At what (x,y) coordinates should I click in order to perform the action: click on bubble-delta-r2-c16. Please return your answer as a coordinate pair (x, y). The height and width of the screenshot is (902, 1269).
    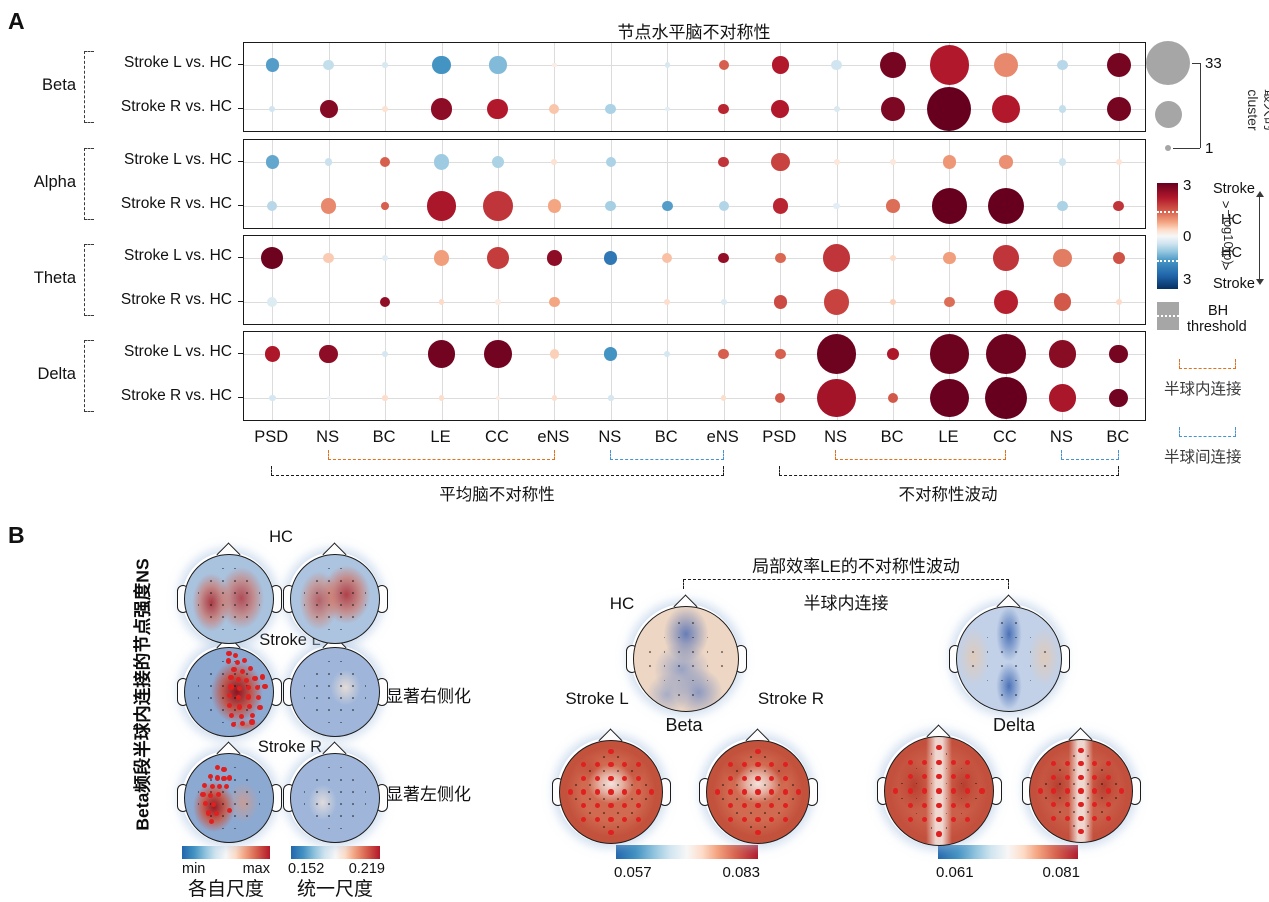
    Looking at the image, I should click on (1119, 398).